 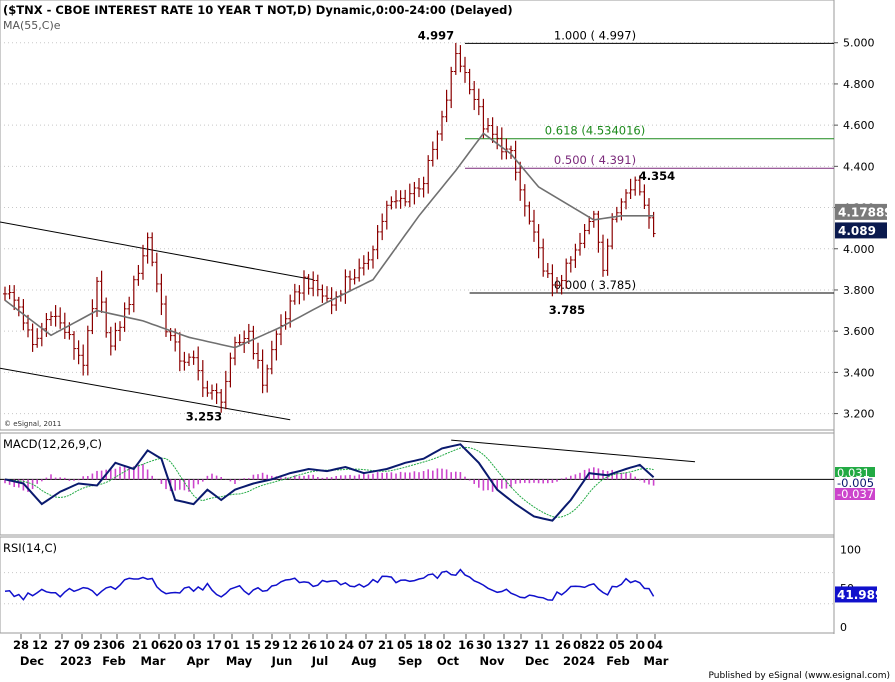 What do you see at coordinates (860, 595) in the screenshot?
I see `rsi-value-tag: 41.989` at bounding box center [860, 595].